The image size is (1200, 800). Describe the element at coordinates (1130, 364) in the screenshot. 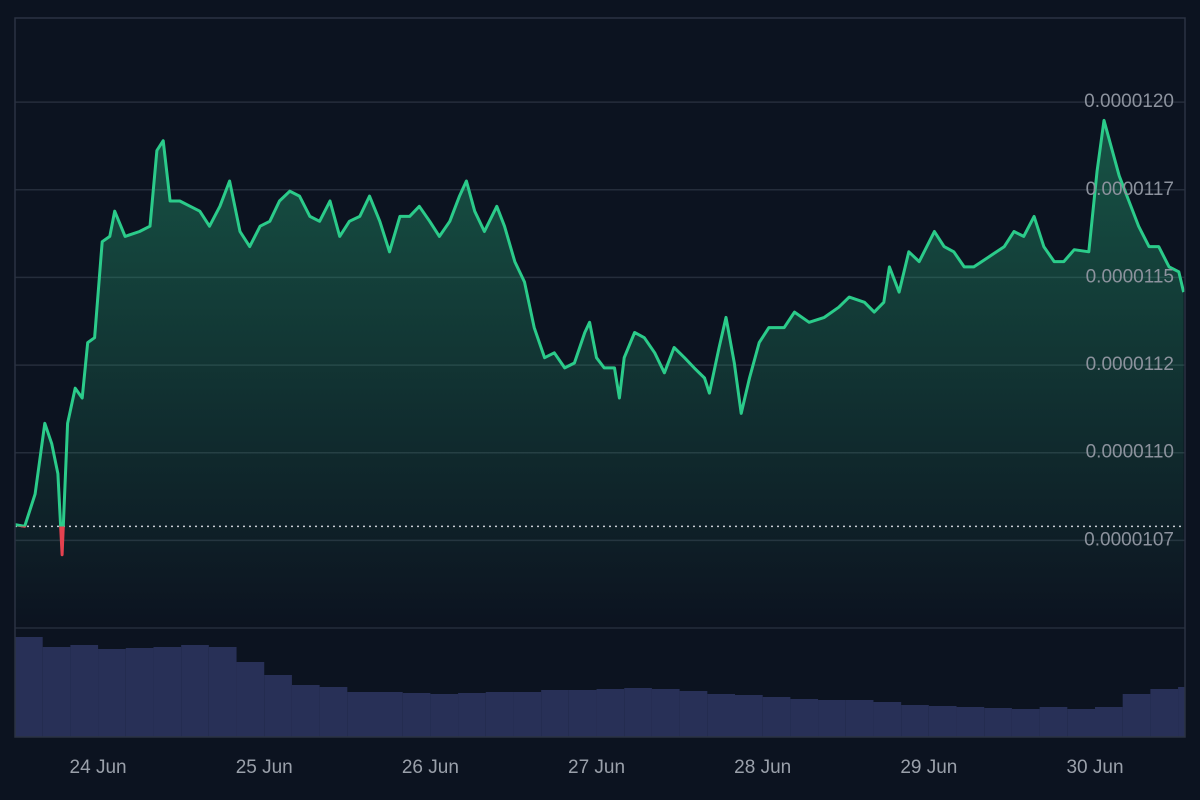

I see `y-tick-label: 0.0000112` at that location.